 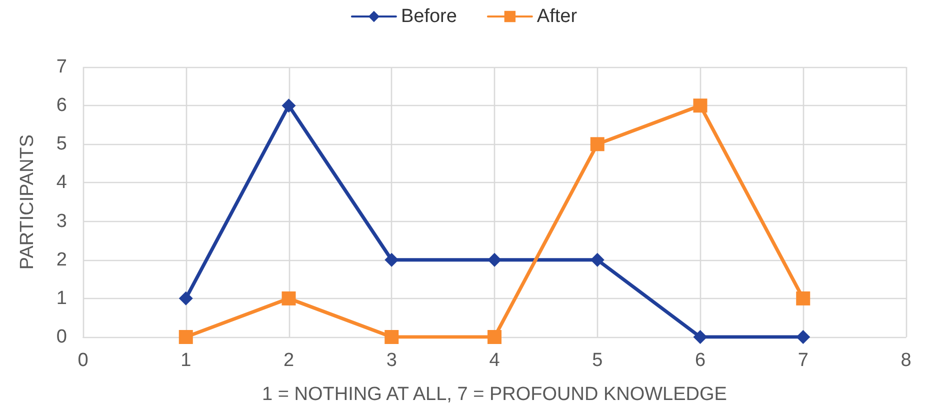 What do you see at coordinates (428, 16) in the screenshot?
I see `legend-label: Before` at bounding box center [428, 16].